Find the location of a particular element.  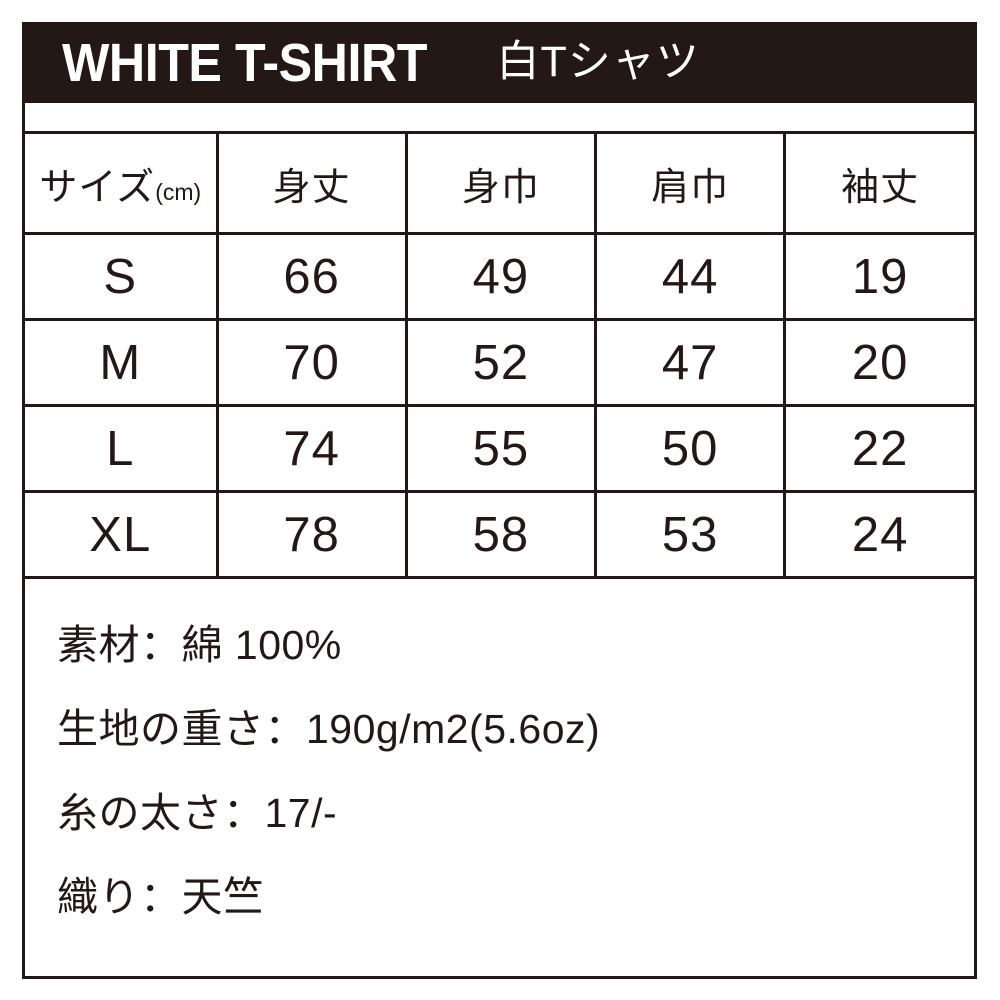

spec-line-material: 素材：綿 100% is located at coordinates (199, 645).